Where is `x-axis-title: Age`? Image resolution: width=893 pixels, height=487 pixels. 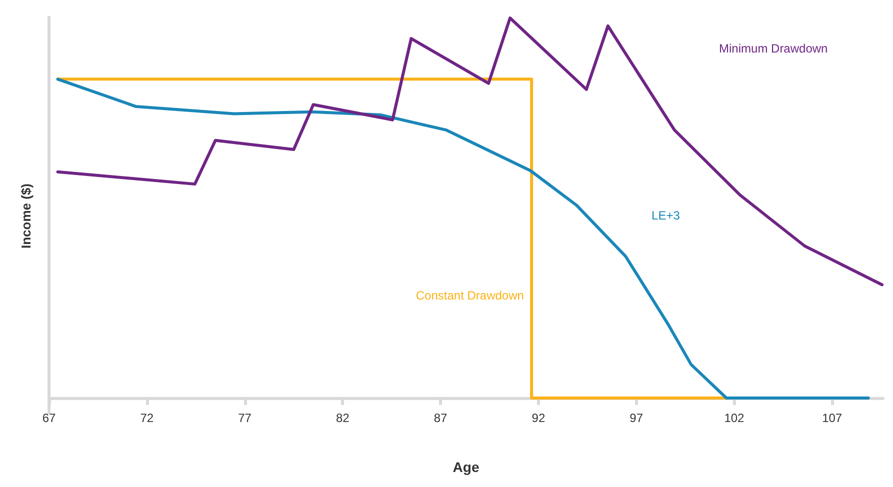 x-axis-title: Age is located at coordinates (466, 467).